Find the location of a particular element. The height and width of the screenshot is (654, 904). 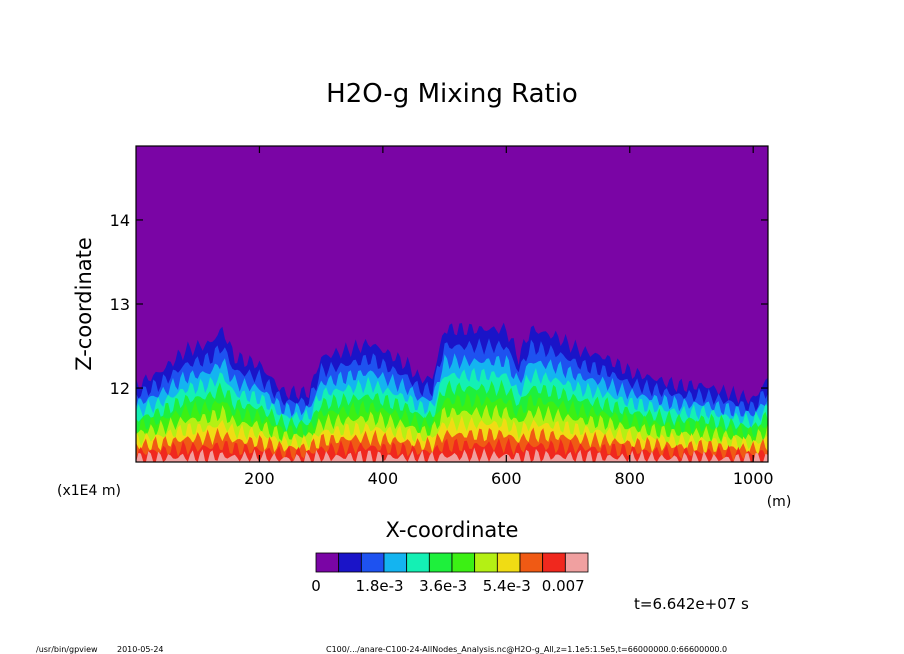

colorbar-tick-label: 0 is located at coordinates (316, 586).